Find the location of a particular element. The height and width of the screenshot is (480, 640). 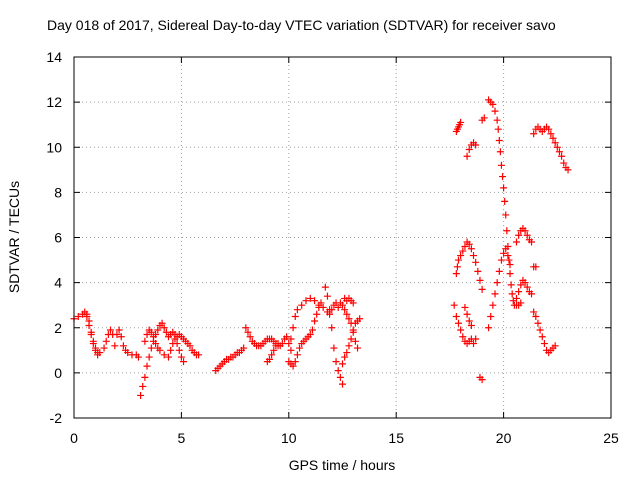

x-tick-label: 25 is located at coordinates (611, 438).